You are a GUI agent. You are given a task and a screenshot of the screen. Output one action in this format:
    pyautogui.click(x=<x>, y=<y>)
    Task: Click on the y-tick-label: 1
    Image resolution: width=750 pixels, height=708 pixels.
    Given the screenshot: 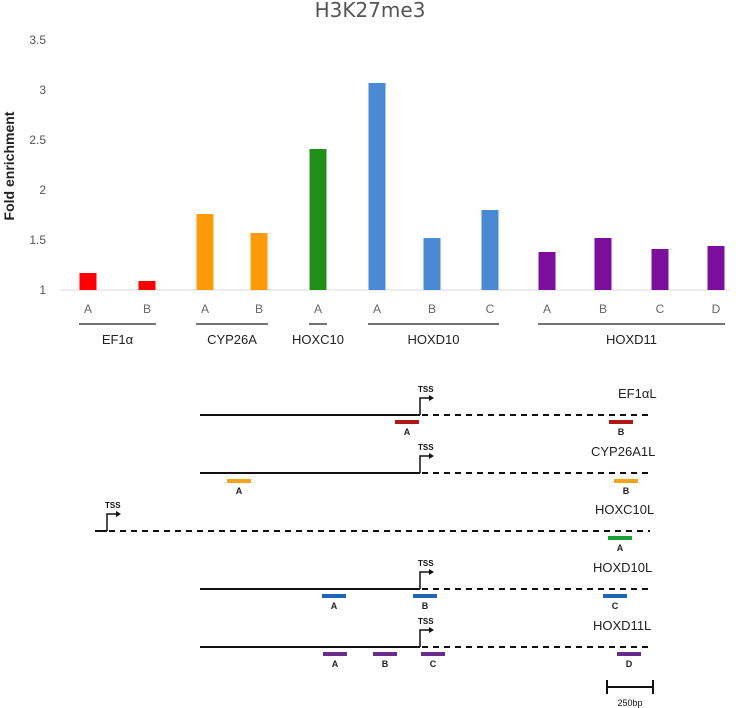 What is the action you would take?
    pyautogui.click(x=42, y=290)
    